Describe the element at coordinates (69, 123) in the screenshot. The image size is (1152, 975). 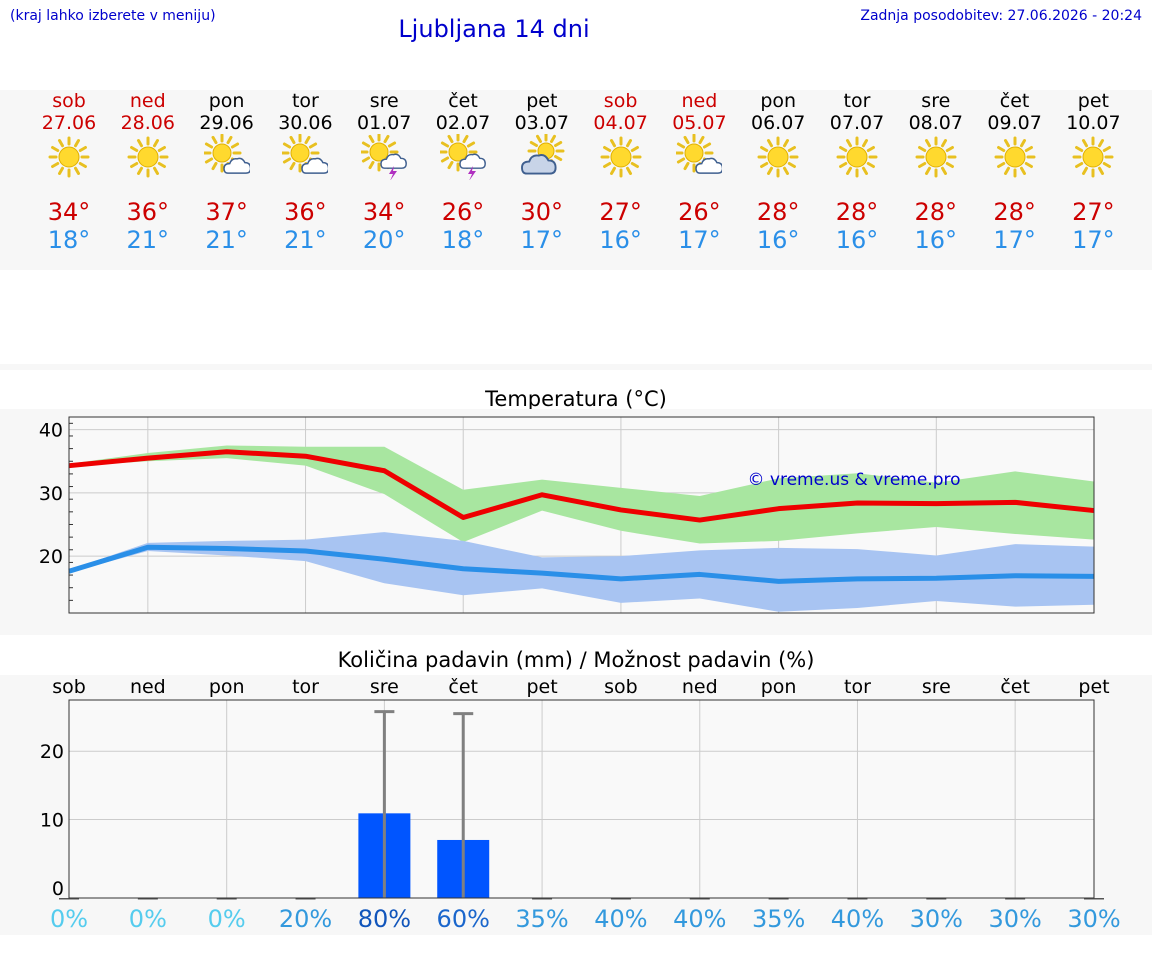
I see `day-date: 27.06` at that location.